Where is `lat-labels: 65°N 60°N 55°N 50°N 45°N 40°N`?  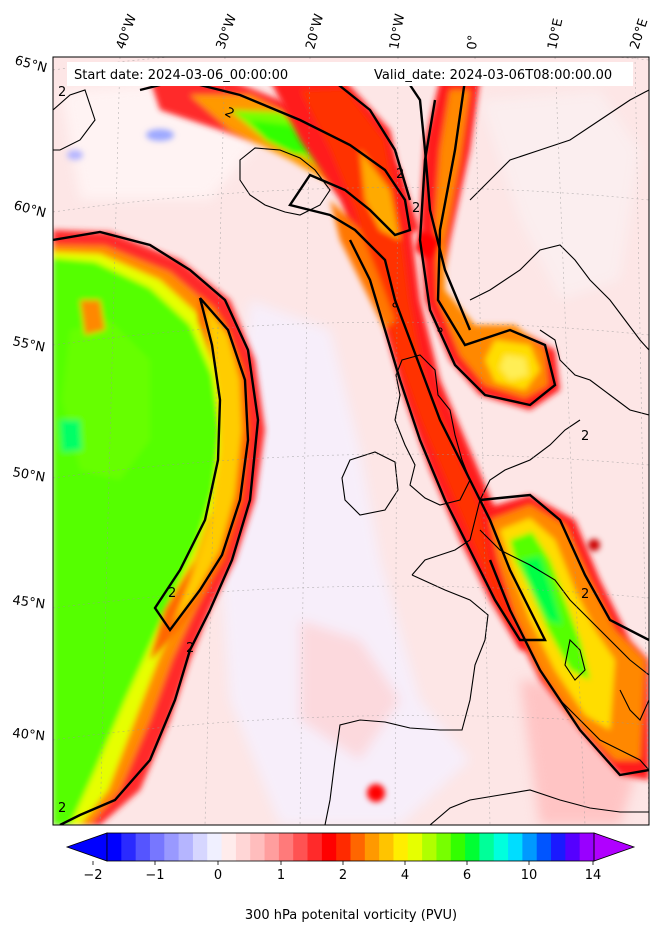
lat-labels: 65°N 60°N 55°N 50°N 45°N 40°N is located at coordinates (29, 398).